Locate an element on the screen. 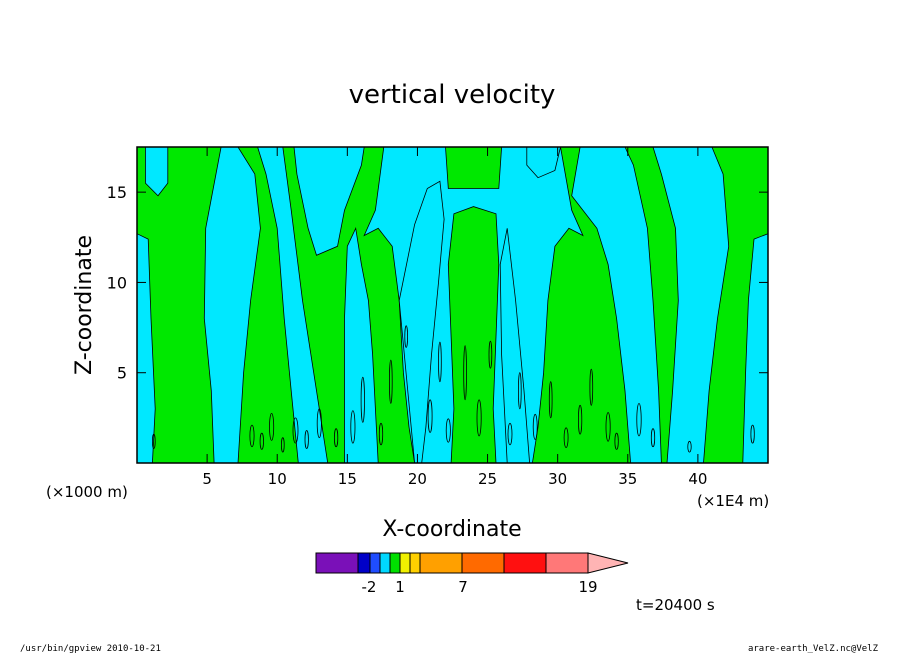 The width and height of the screenshot is (904, 654). colorbar-extend-arrow is located at coordinates (608, 563).